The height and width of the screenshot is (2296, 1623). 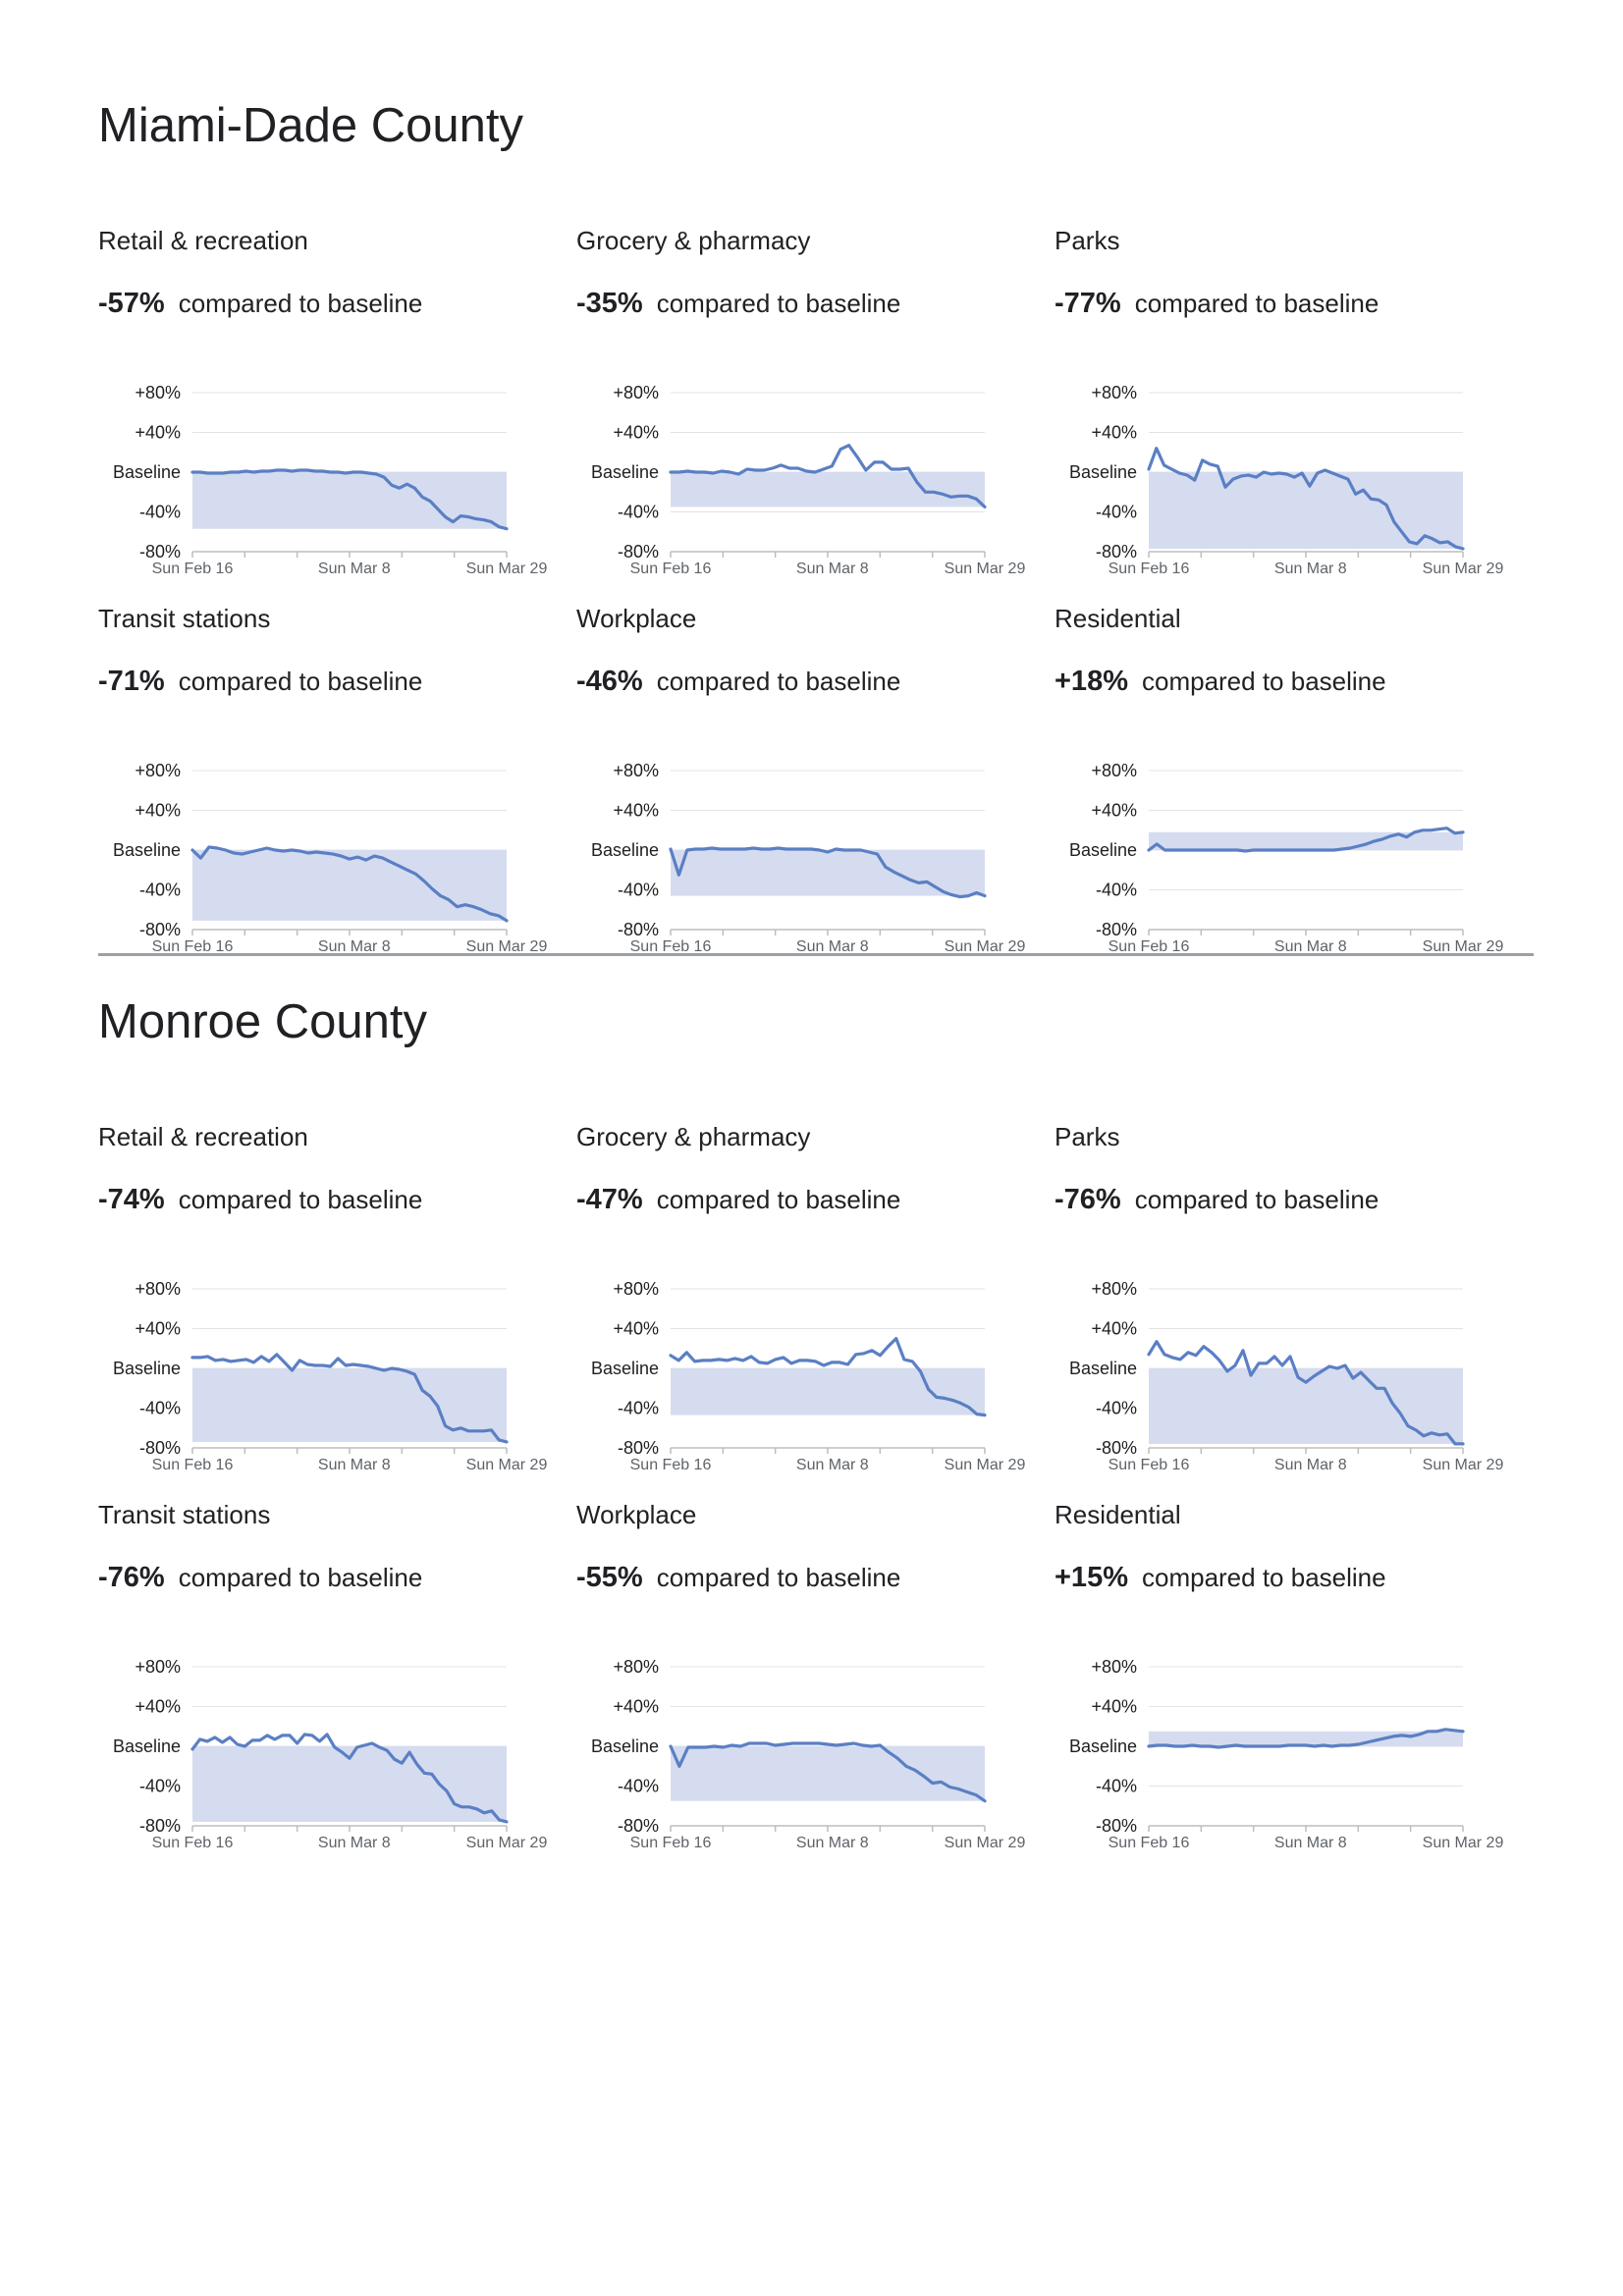 What do you see at coordinates (816, 954) in the screenshot?
I see `county-divider` at bounding box center [816, 954].